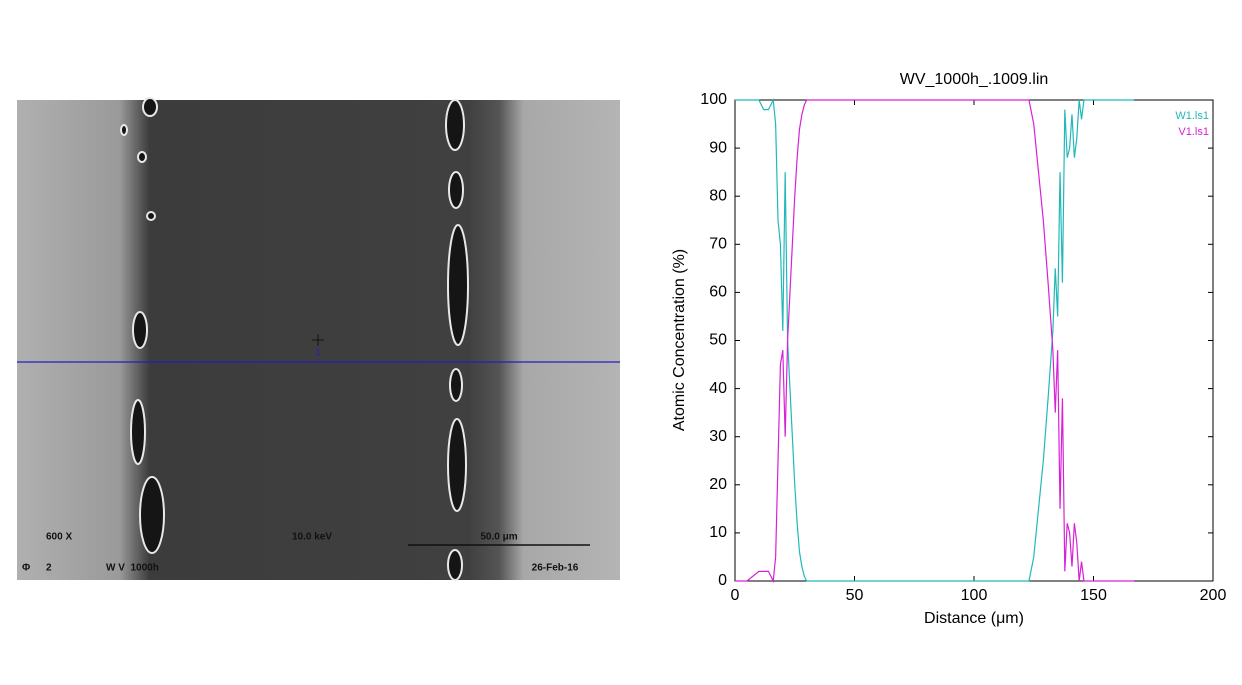 This screenshot has height=685, width=1242. Describe the element at coordinates (132, 568) in the screenshot. I see `sample: W V 1000h` at that location.